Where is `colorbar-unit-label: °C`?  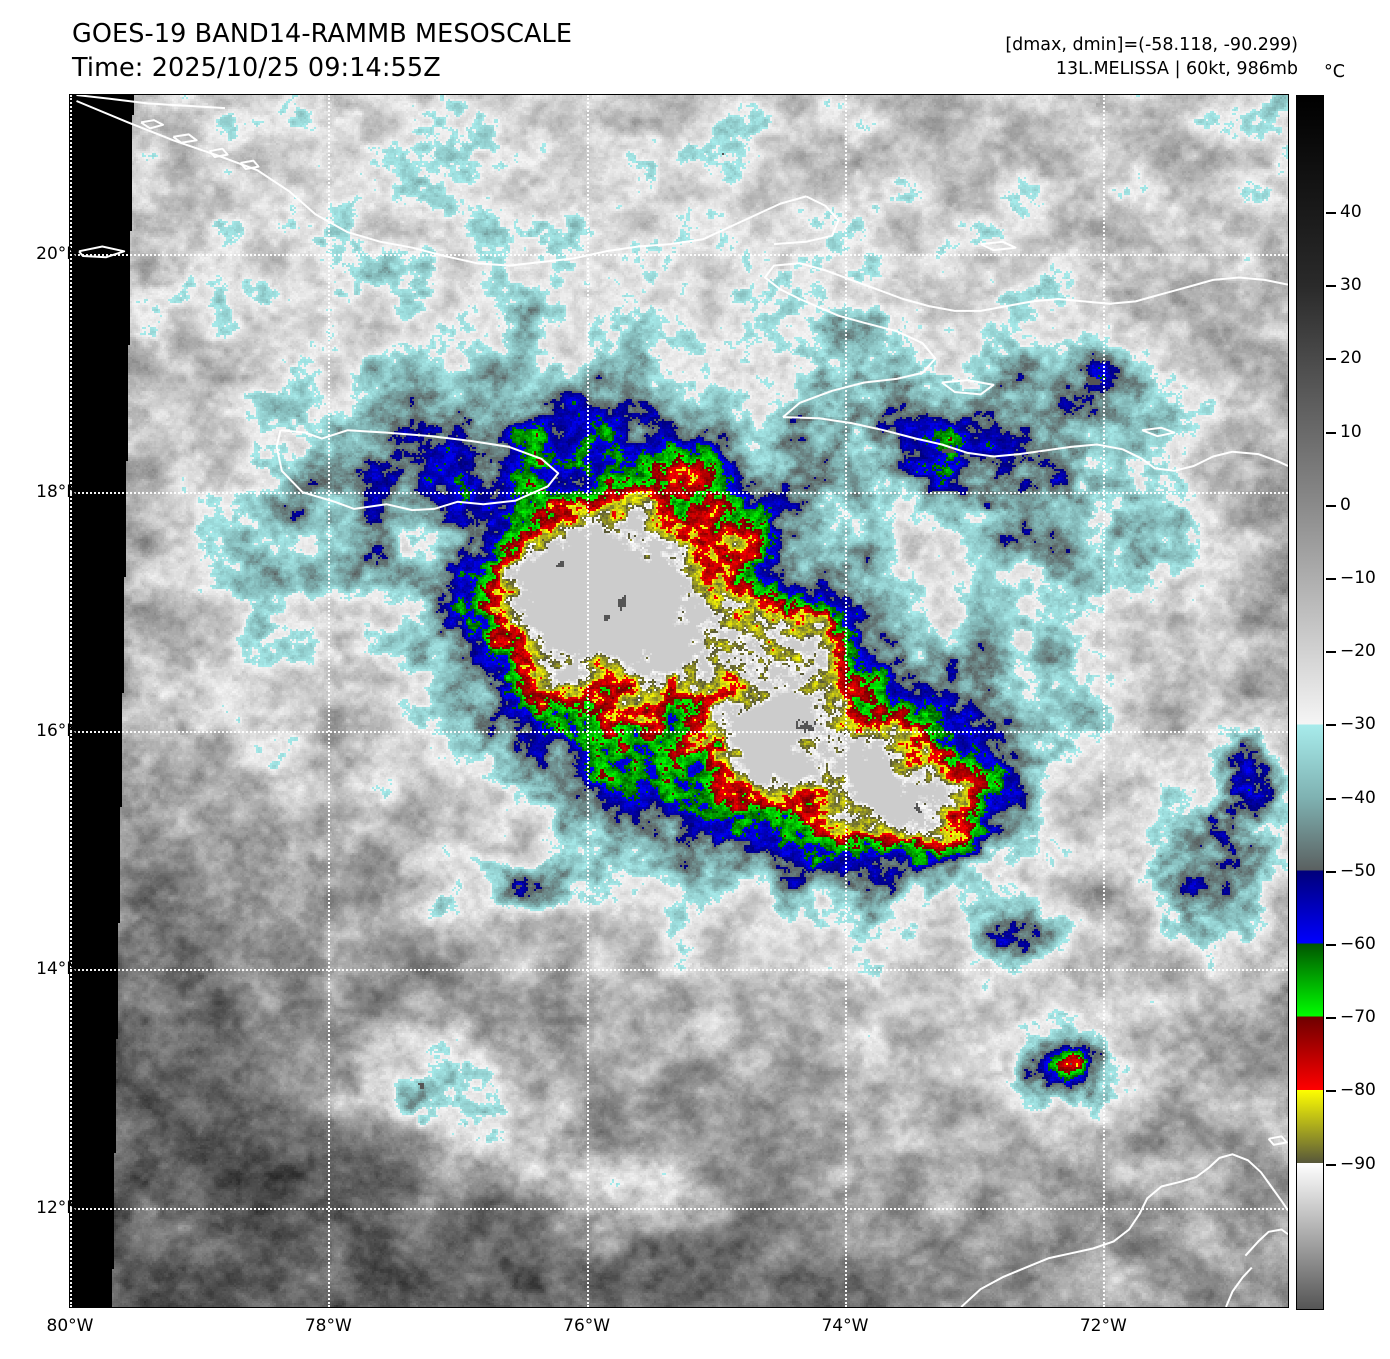
colorbar-unit-label: °C is located at coordinates (1334, 72).